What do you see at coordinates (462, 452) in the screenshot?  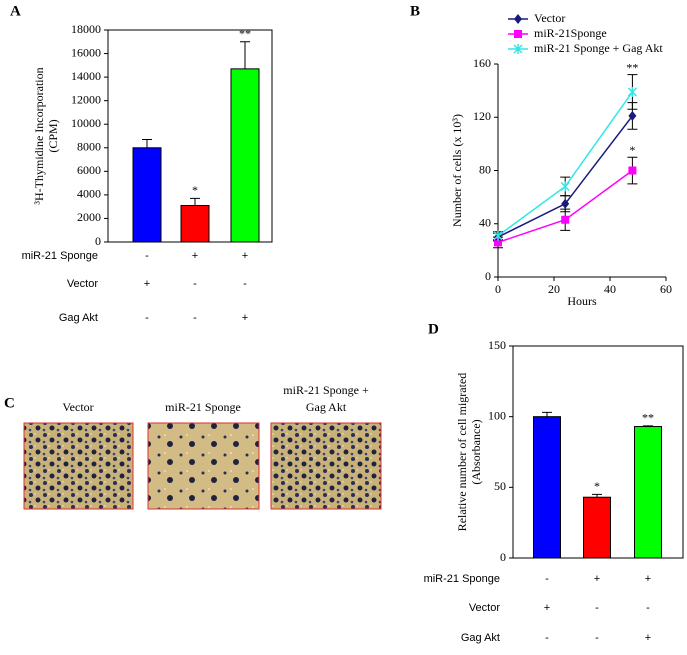 I see `y-axis-label: Relative number of cell migrated` at bounding box center [462, 452].